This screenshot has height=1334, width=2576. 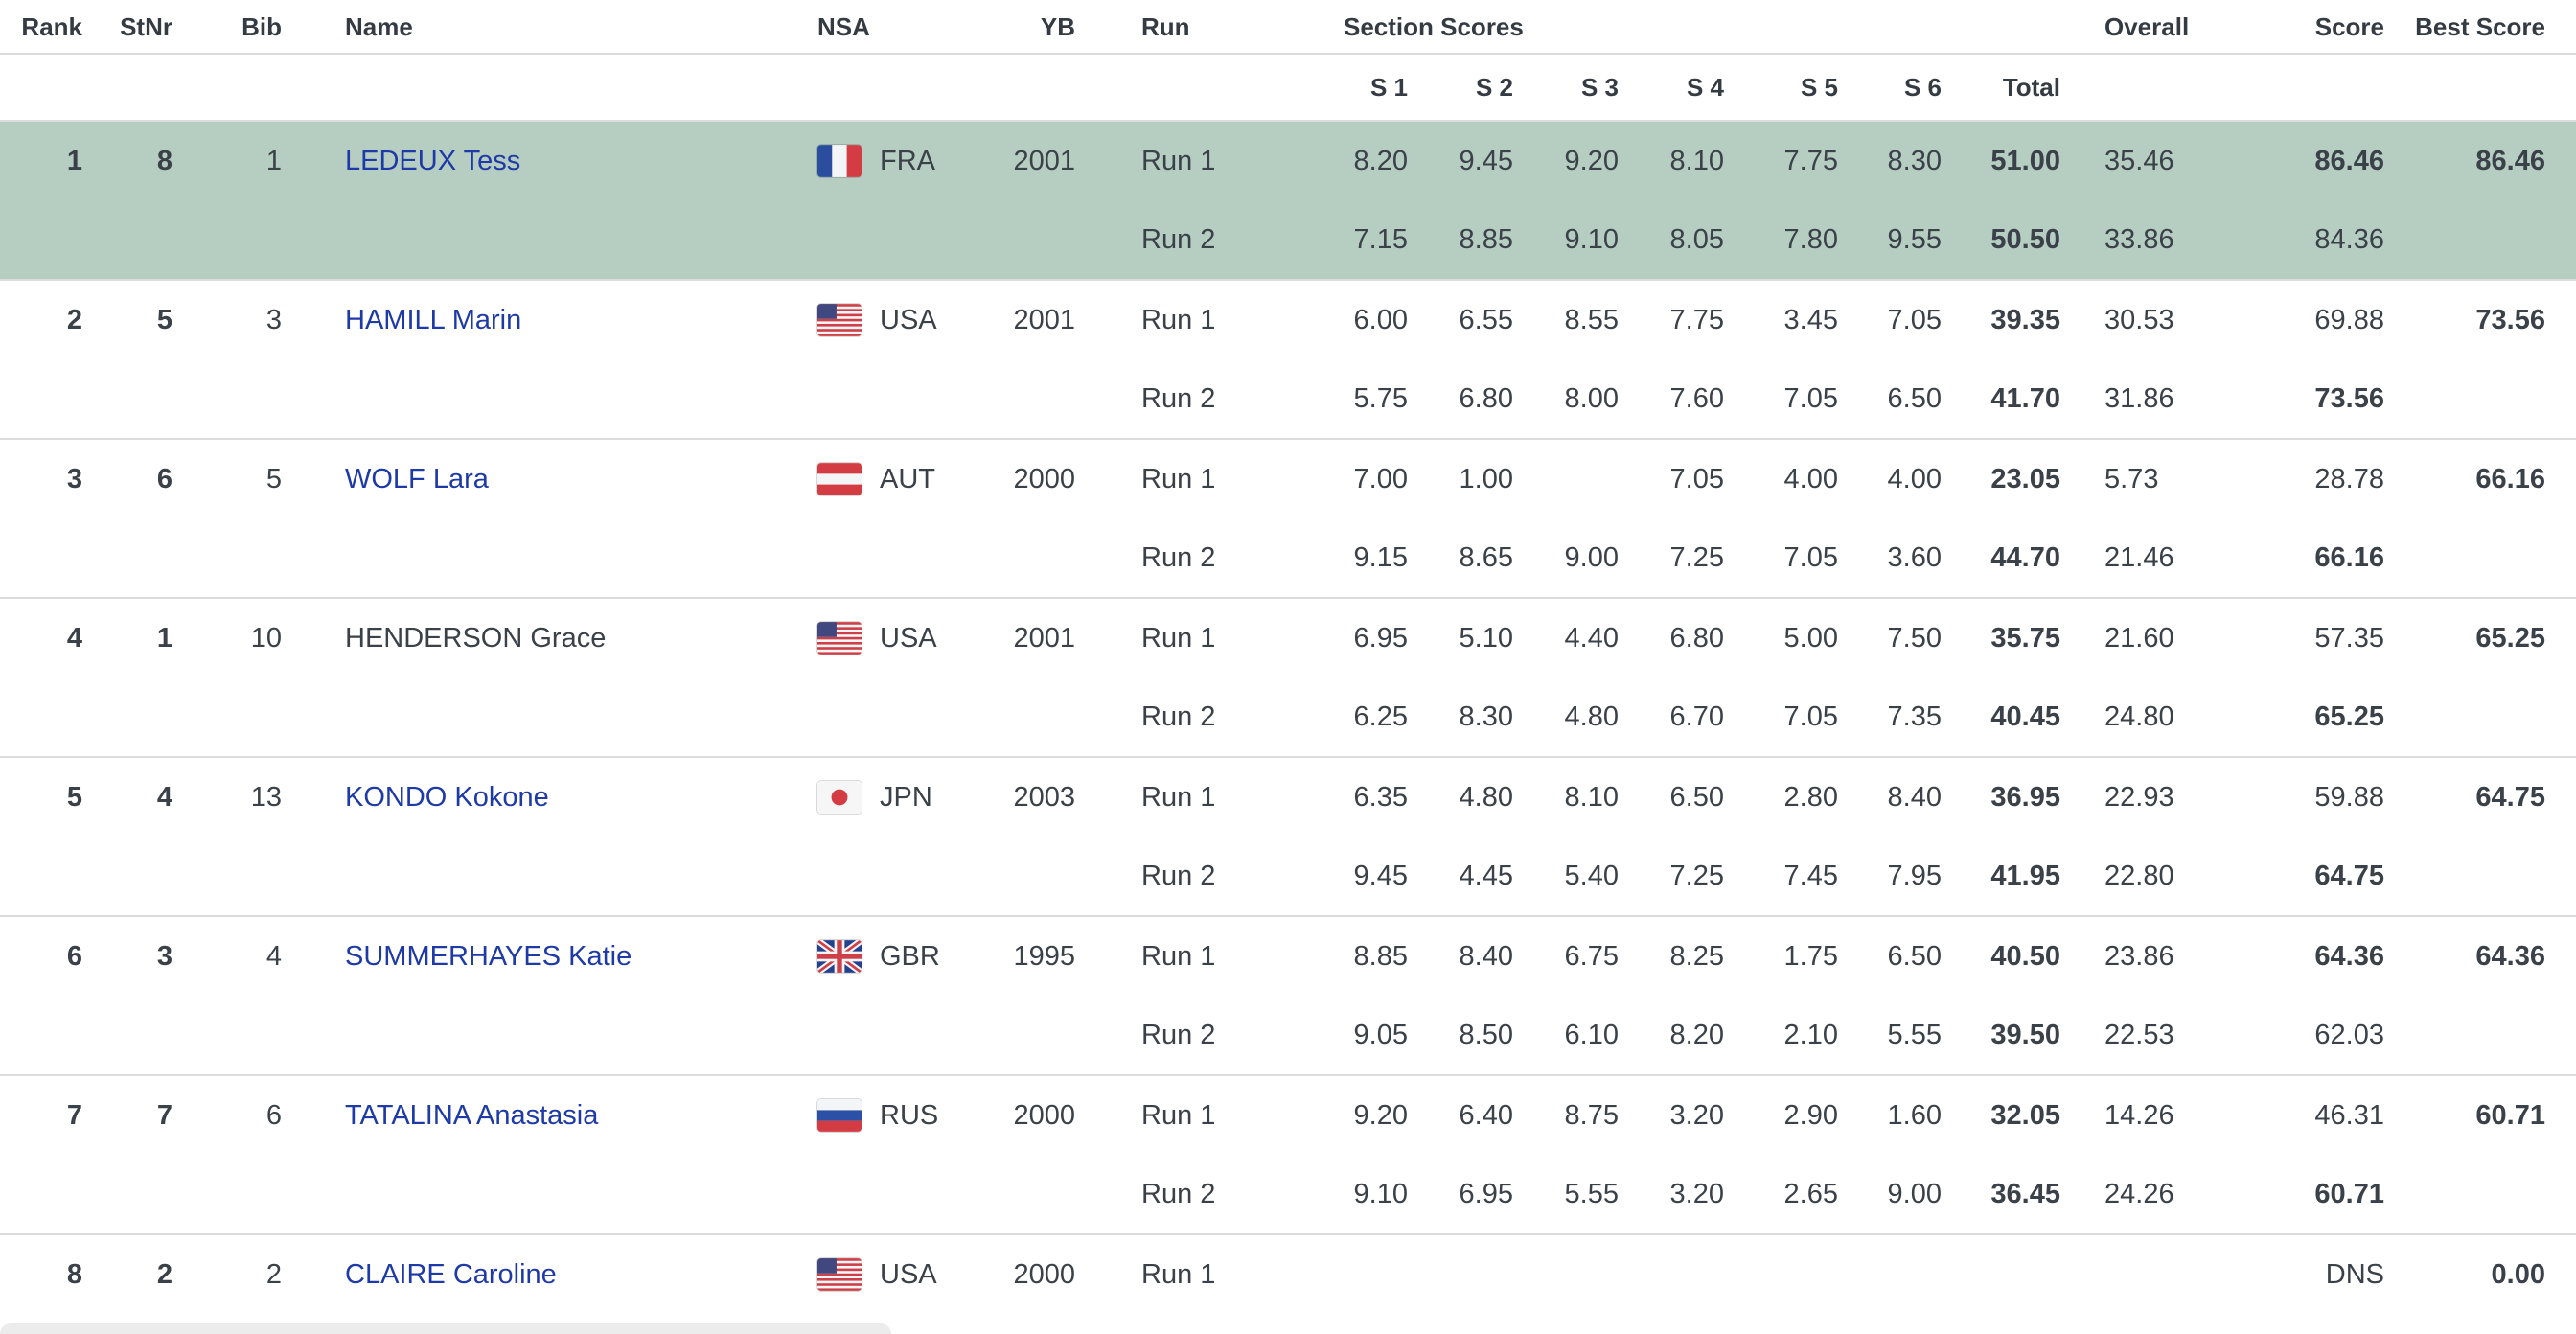 What do you see at coordinates (2518, 1274) in the screenshot?
I see `best-score-cell: 0.00` at bounding box center [2518, 1274].